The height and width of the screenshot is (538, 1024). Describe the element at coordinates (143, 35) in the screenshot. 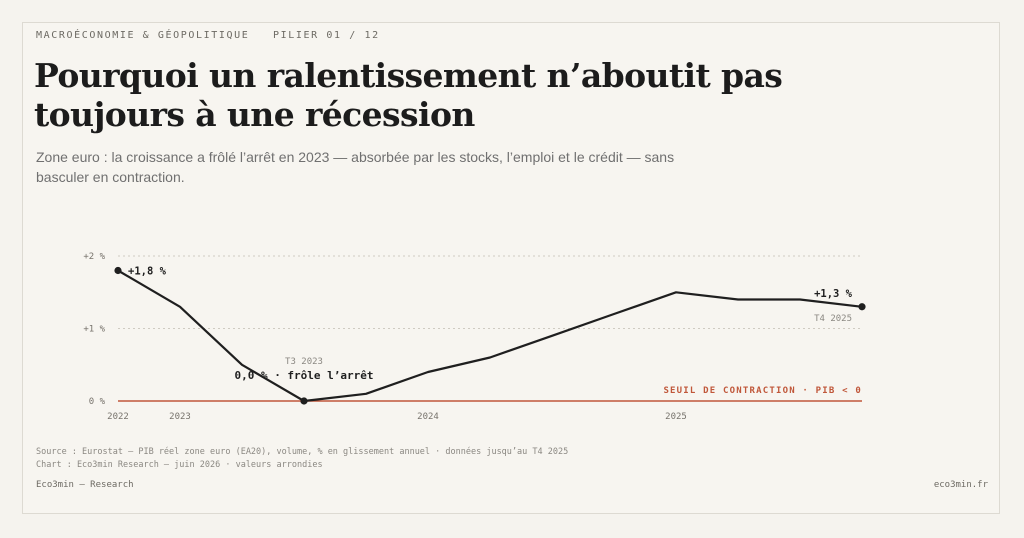

I see `category-label: MACROÉCONOMIE & GÉOPOLITIQUE` at that location.